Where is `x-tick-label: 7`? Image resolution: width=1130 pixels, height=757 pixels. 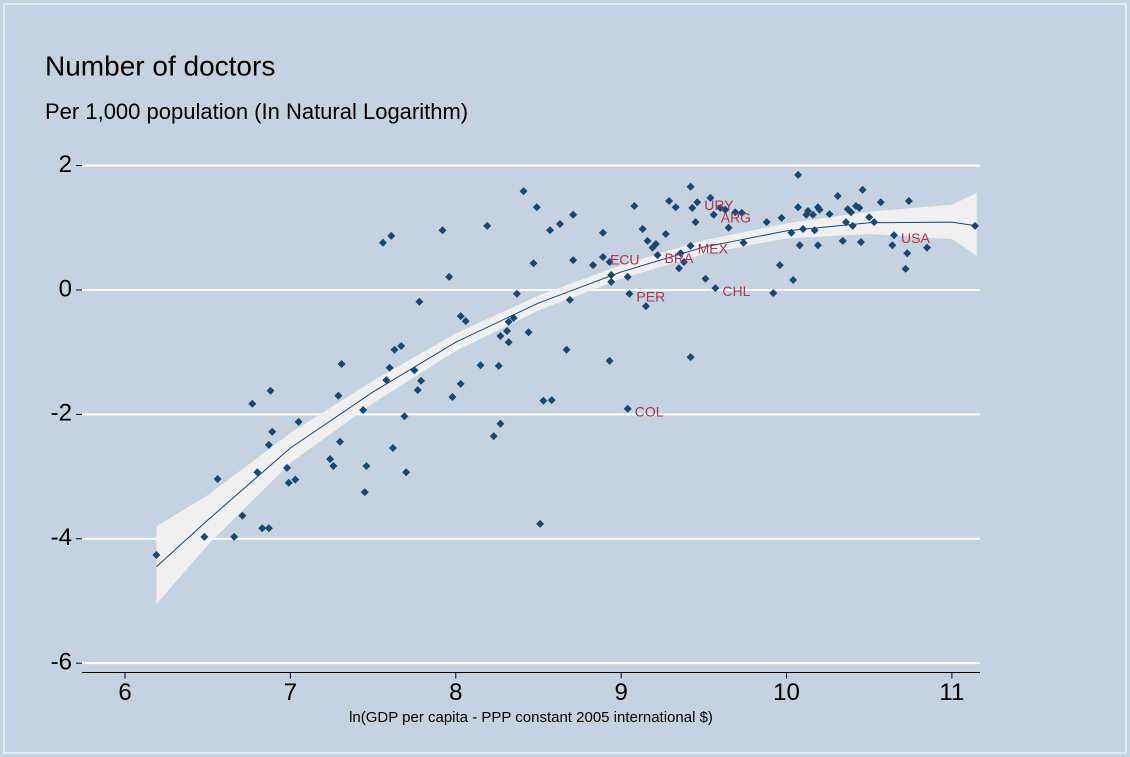
x-tick-label: 7 is located at coordinates (290, 692).